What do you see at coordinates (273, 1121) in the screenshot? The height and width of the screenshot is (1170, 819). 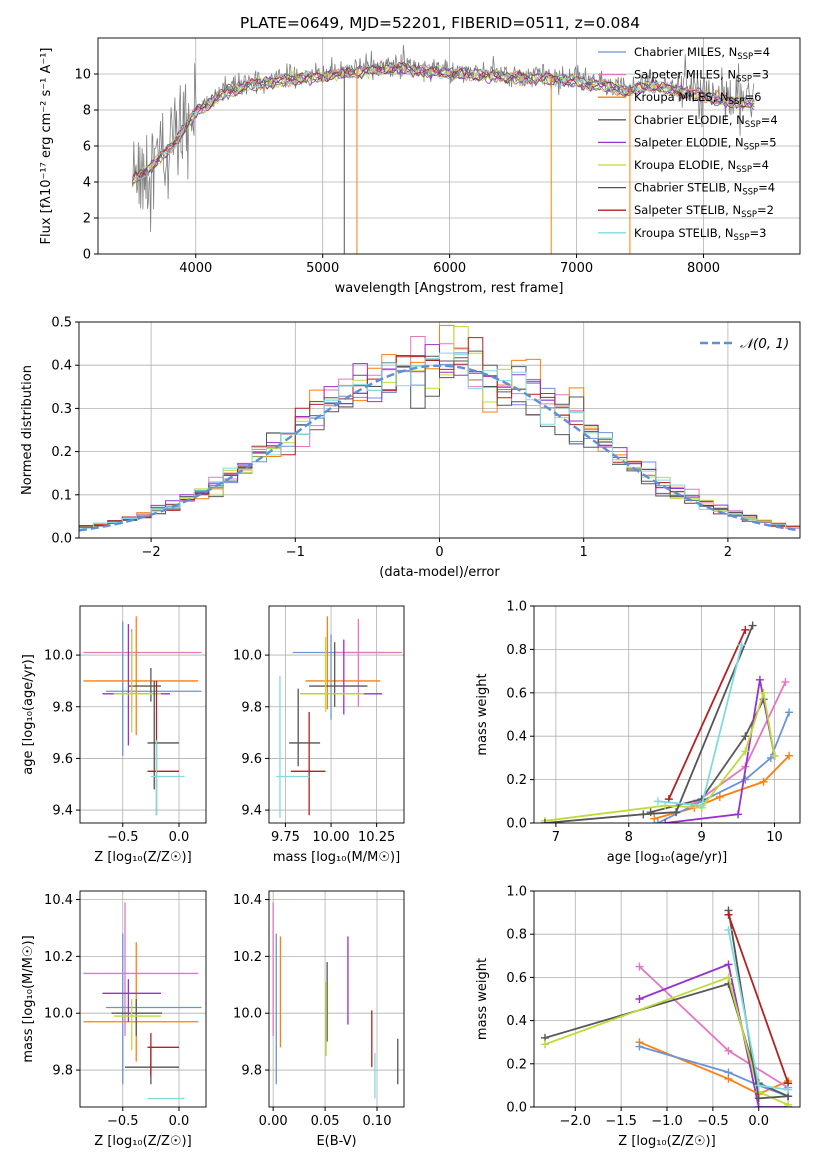 I see `x-tick-label: 0.00` at bounding box center [273, 1121].